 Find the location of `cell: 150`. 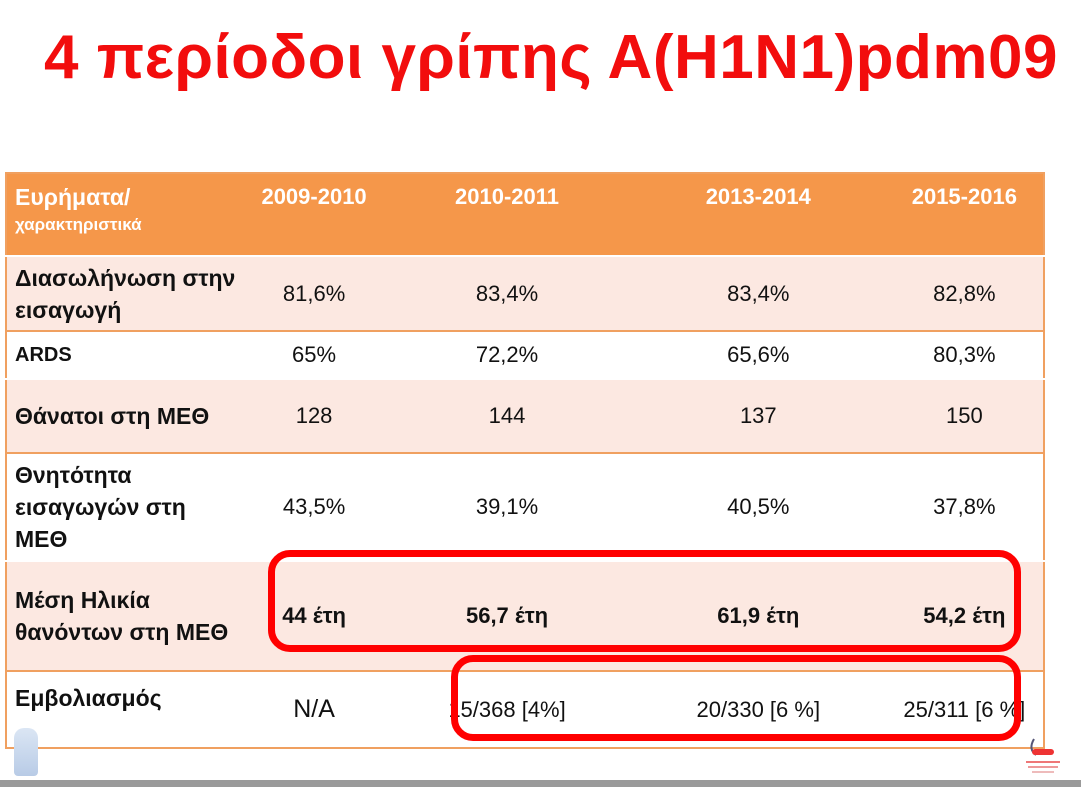

cell: 150 is located at coordinates (964, 415).